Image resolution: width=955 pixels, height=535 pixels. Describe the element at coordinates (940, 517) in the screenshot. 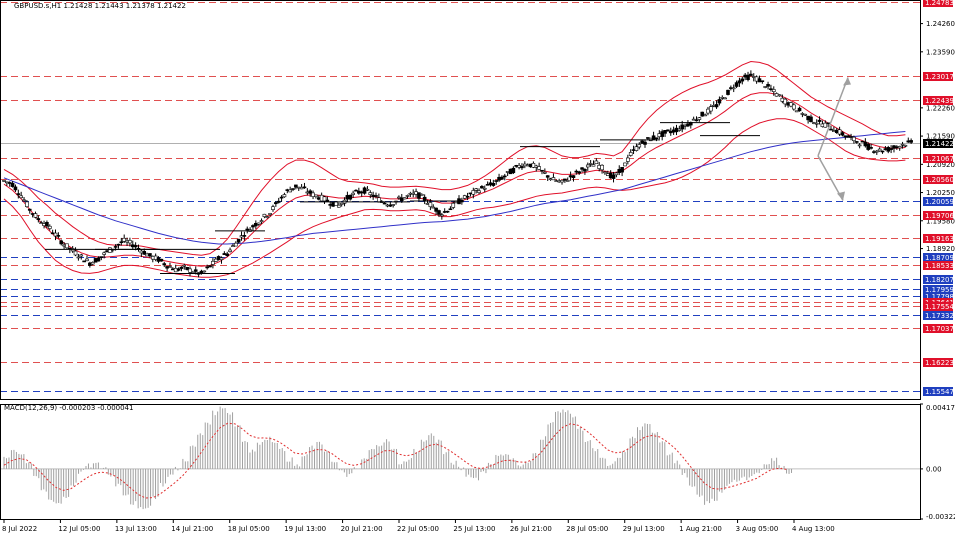

I see `macd-y-tick-label: -0.003224` at that location.